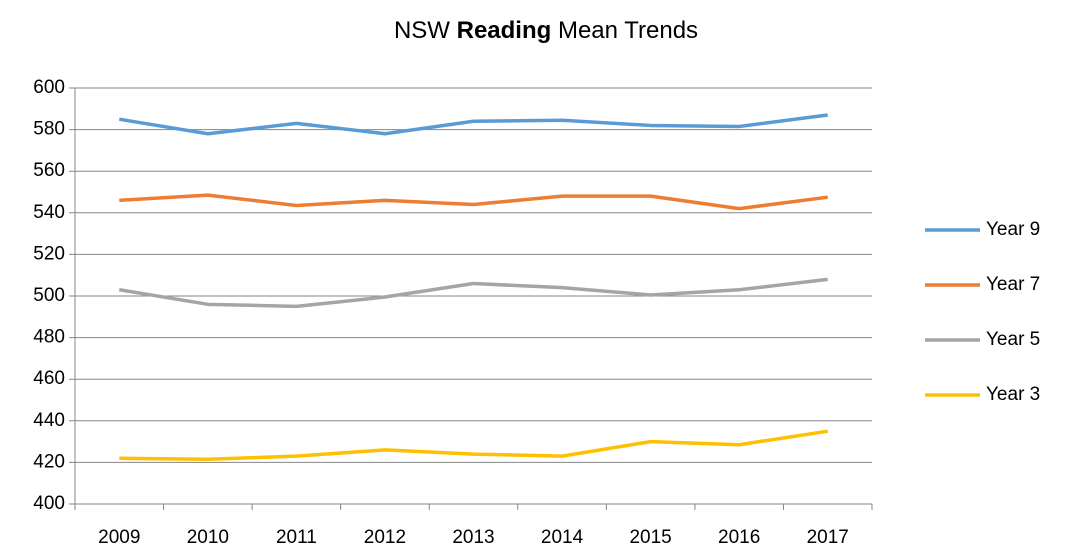 The width and height of the screenshot is (1066, 553). I want to click on title-part: Reading, so click(504, 30).